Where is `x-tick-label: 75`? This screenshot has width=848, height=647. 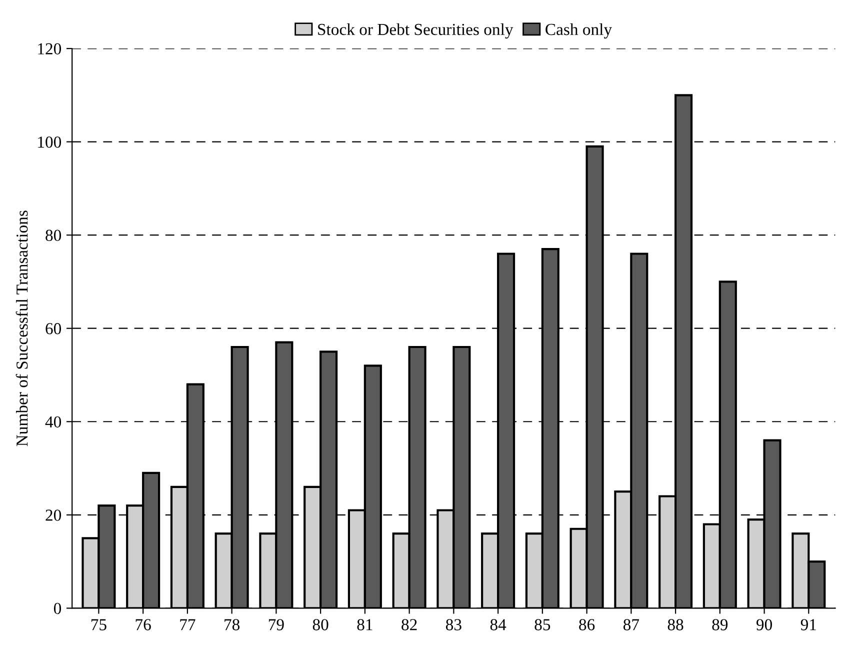 x-tick-label: 75 is located at coordinates (98, 624).